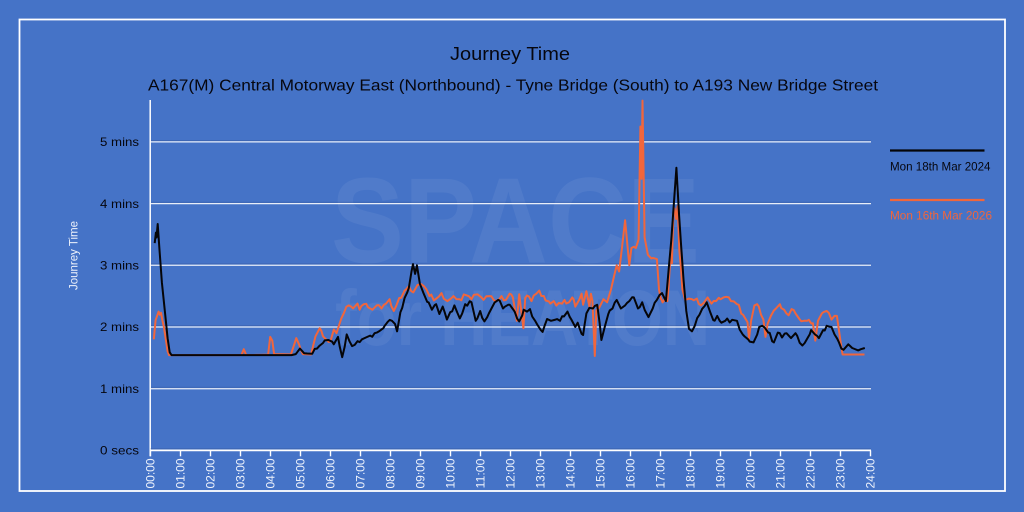 This screenshot has width=1024, height=512. I want to click on svg-text: 3 mins, so click(119, 266).